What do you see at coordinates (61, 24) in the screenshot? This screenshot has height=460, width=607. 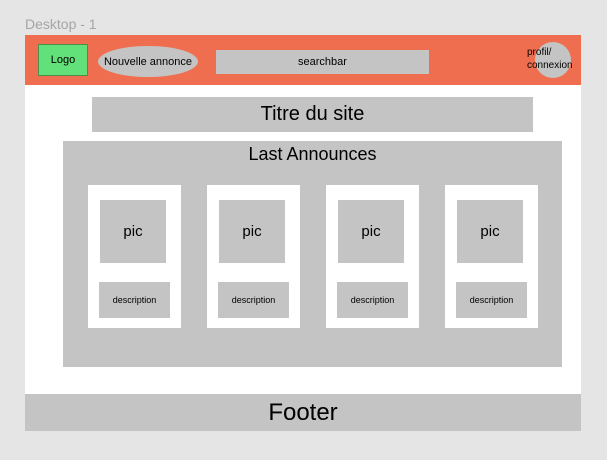 I see `frame-label: Desktop - 1` at bounding box center [61, 24].